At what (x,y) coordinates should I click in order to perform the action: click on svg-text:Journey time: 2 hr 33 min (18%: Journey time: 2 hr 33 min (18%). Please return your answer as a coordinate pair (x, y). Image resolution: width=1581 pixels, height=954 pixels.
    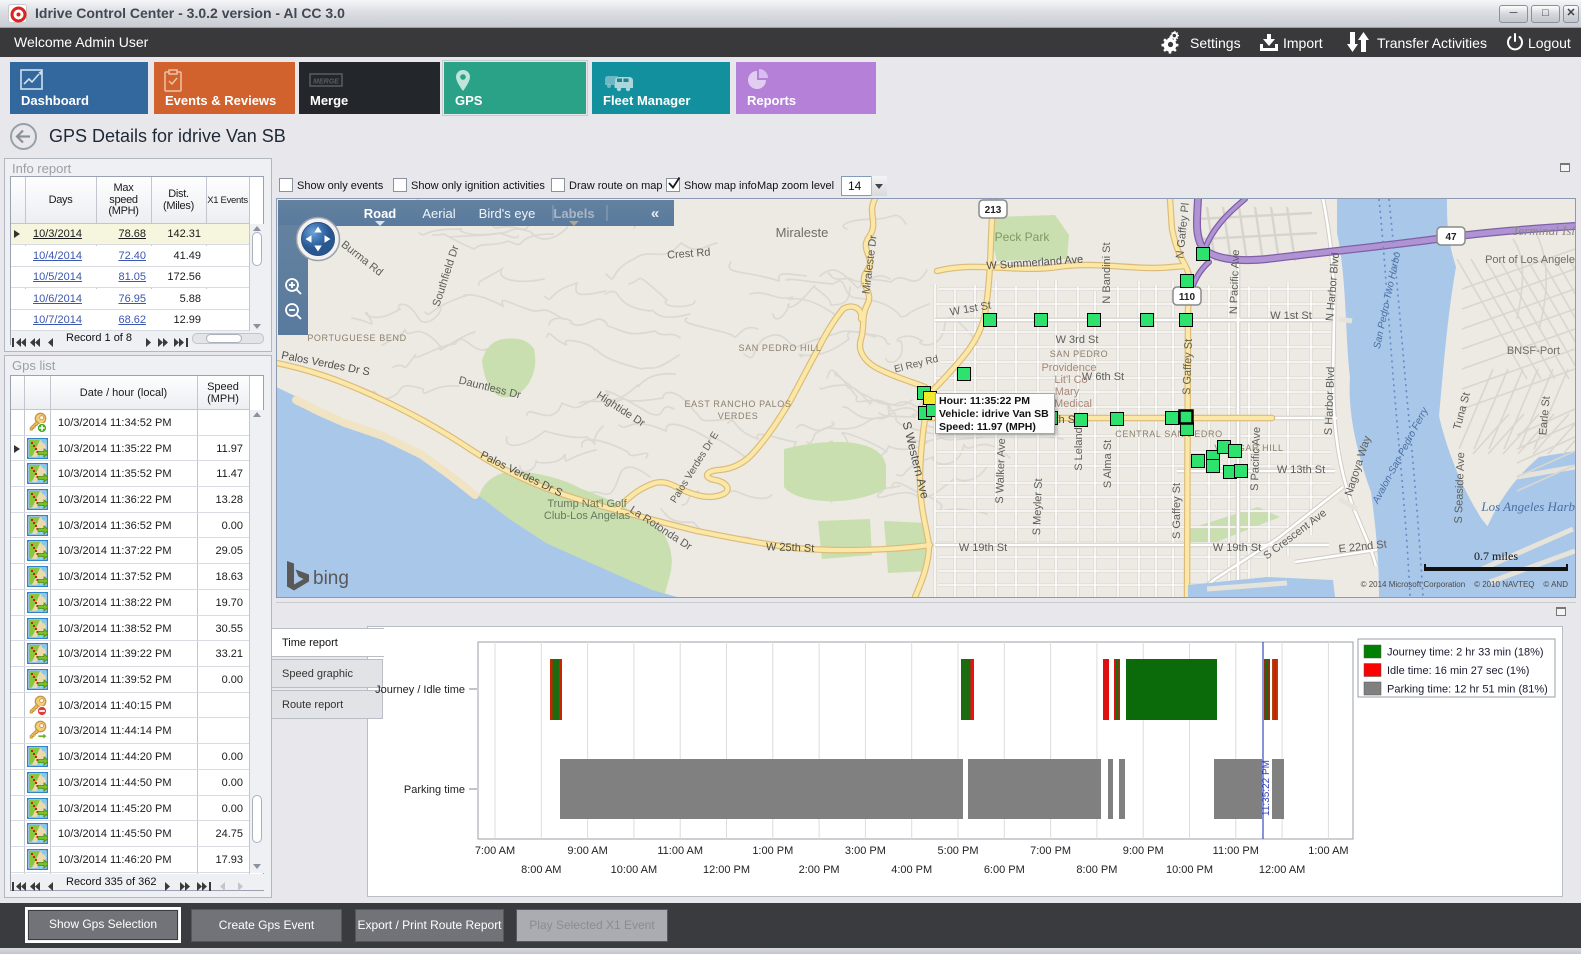
    Looking at the image, I should click on (1465, 653).